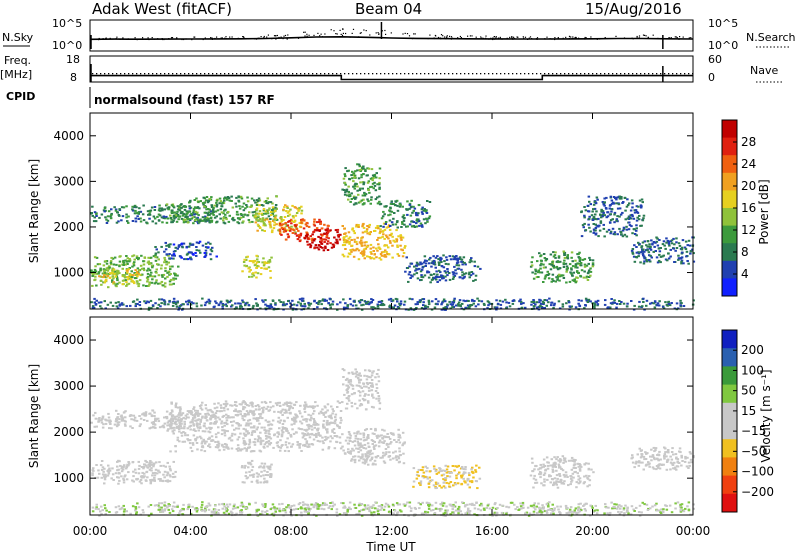 This screenshot has height=554, width=800. Describe the element at coordinates (748, 186) in the screenshot. I see `colorbar-tick-label: 20` at that location.